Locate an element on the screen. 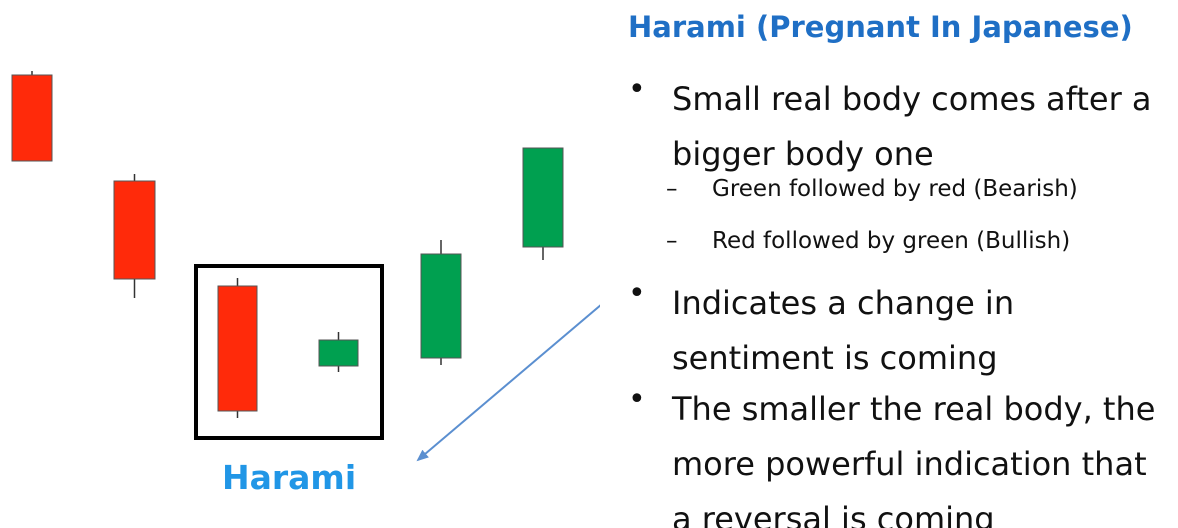  harami-label: Harami is located at coordinates (289, 477).